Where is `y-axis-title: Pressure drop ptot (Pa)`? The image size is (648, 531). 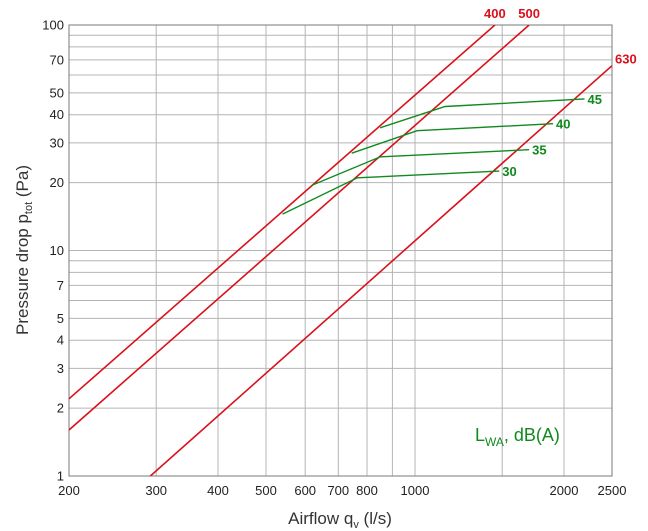 y-axis-title: Pressure drop ptot (Pa) is located at coordinates (24, 250).